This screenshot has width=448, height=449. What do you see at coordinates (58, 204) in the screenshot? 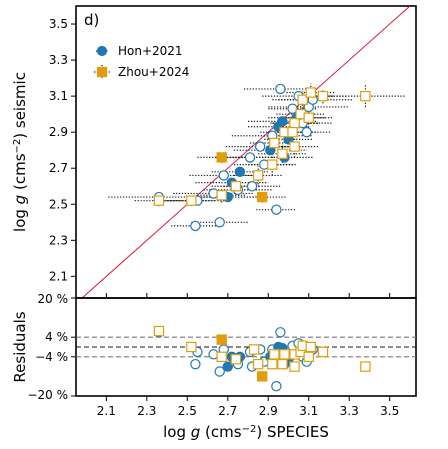
I see `top-y-tick-label: 2.5` at bounding box center [58, 204].